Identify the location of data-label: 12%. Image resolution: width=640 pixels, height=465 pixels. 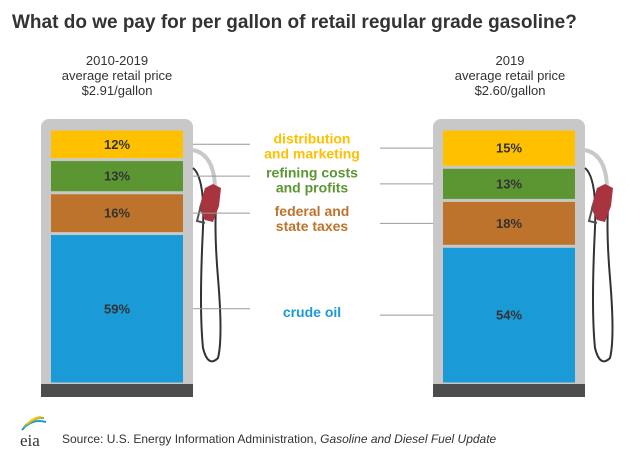
(117, 144).